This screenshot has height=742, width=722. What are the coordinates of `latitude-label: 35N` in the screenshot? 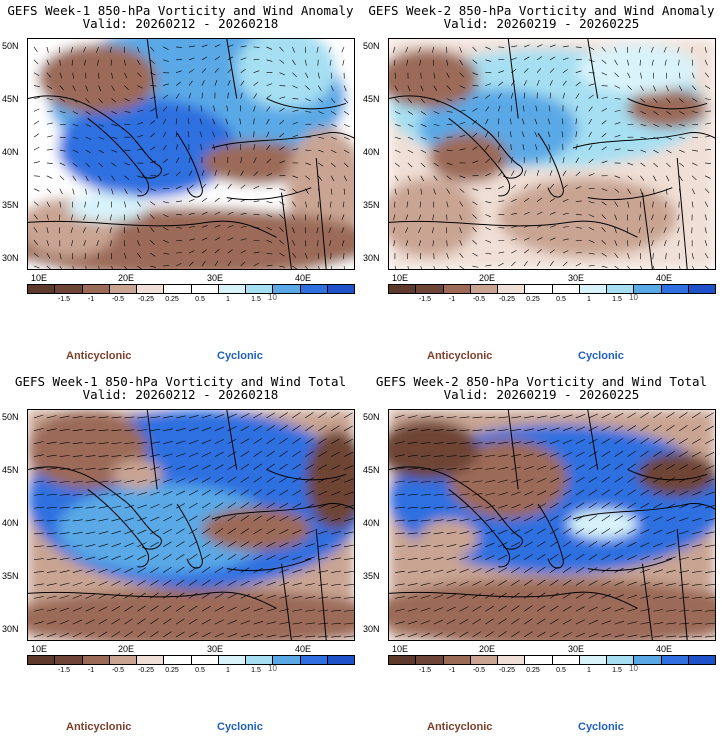 It's located at (10, 576).